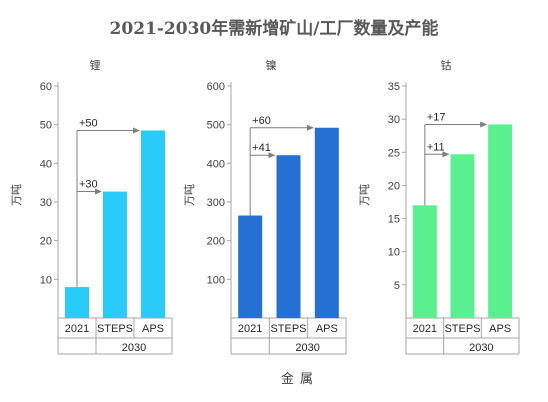 The image size is (548, 402). Describe the element at coordinates (436, 117) in the screenshot. I see `annotation-label: +17` at that location.